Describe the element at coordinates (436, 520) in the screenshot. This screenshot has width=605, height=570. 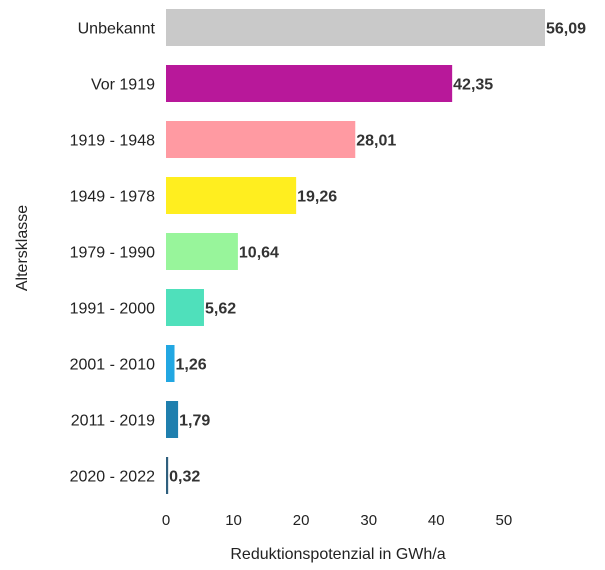
I see `x-tick-label-4: 40` at that location.